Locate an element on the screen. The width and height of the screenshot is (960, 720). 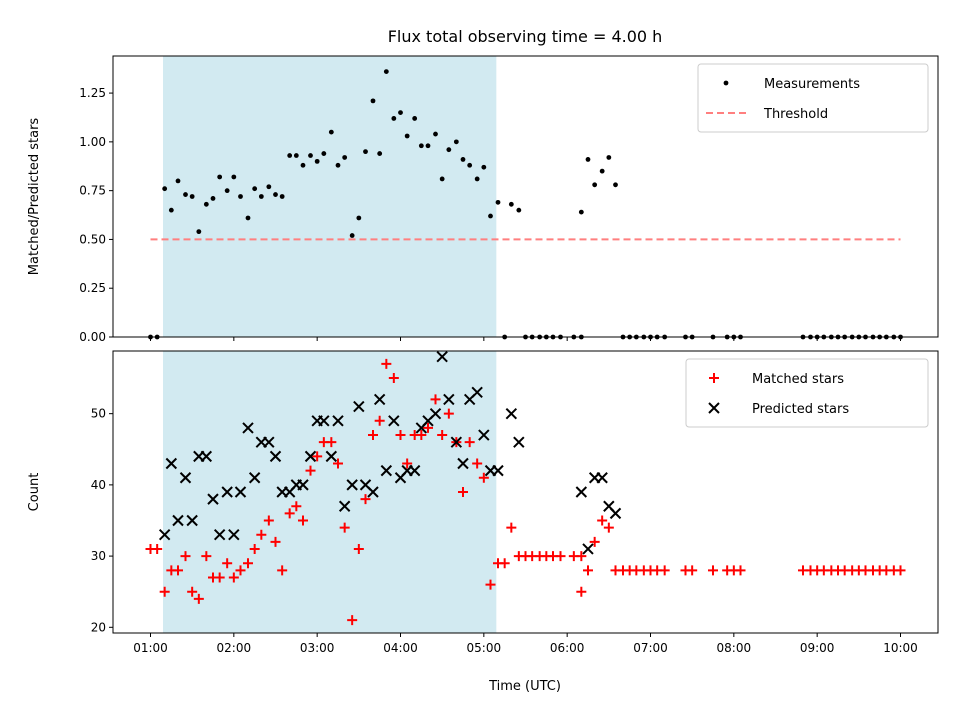
x-tick-label: 10:00 is located at coordinates (900, 648).